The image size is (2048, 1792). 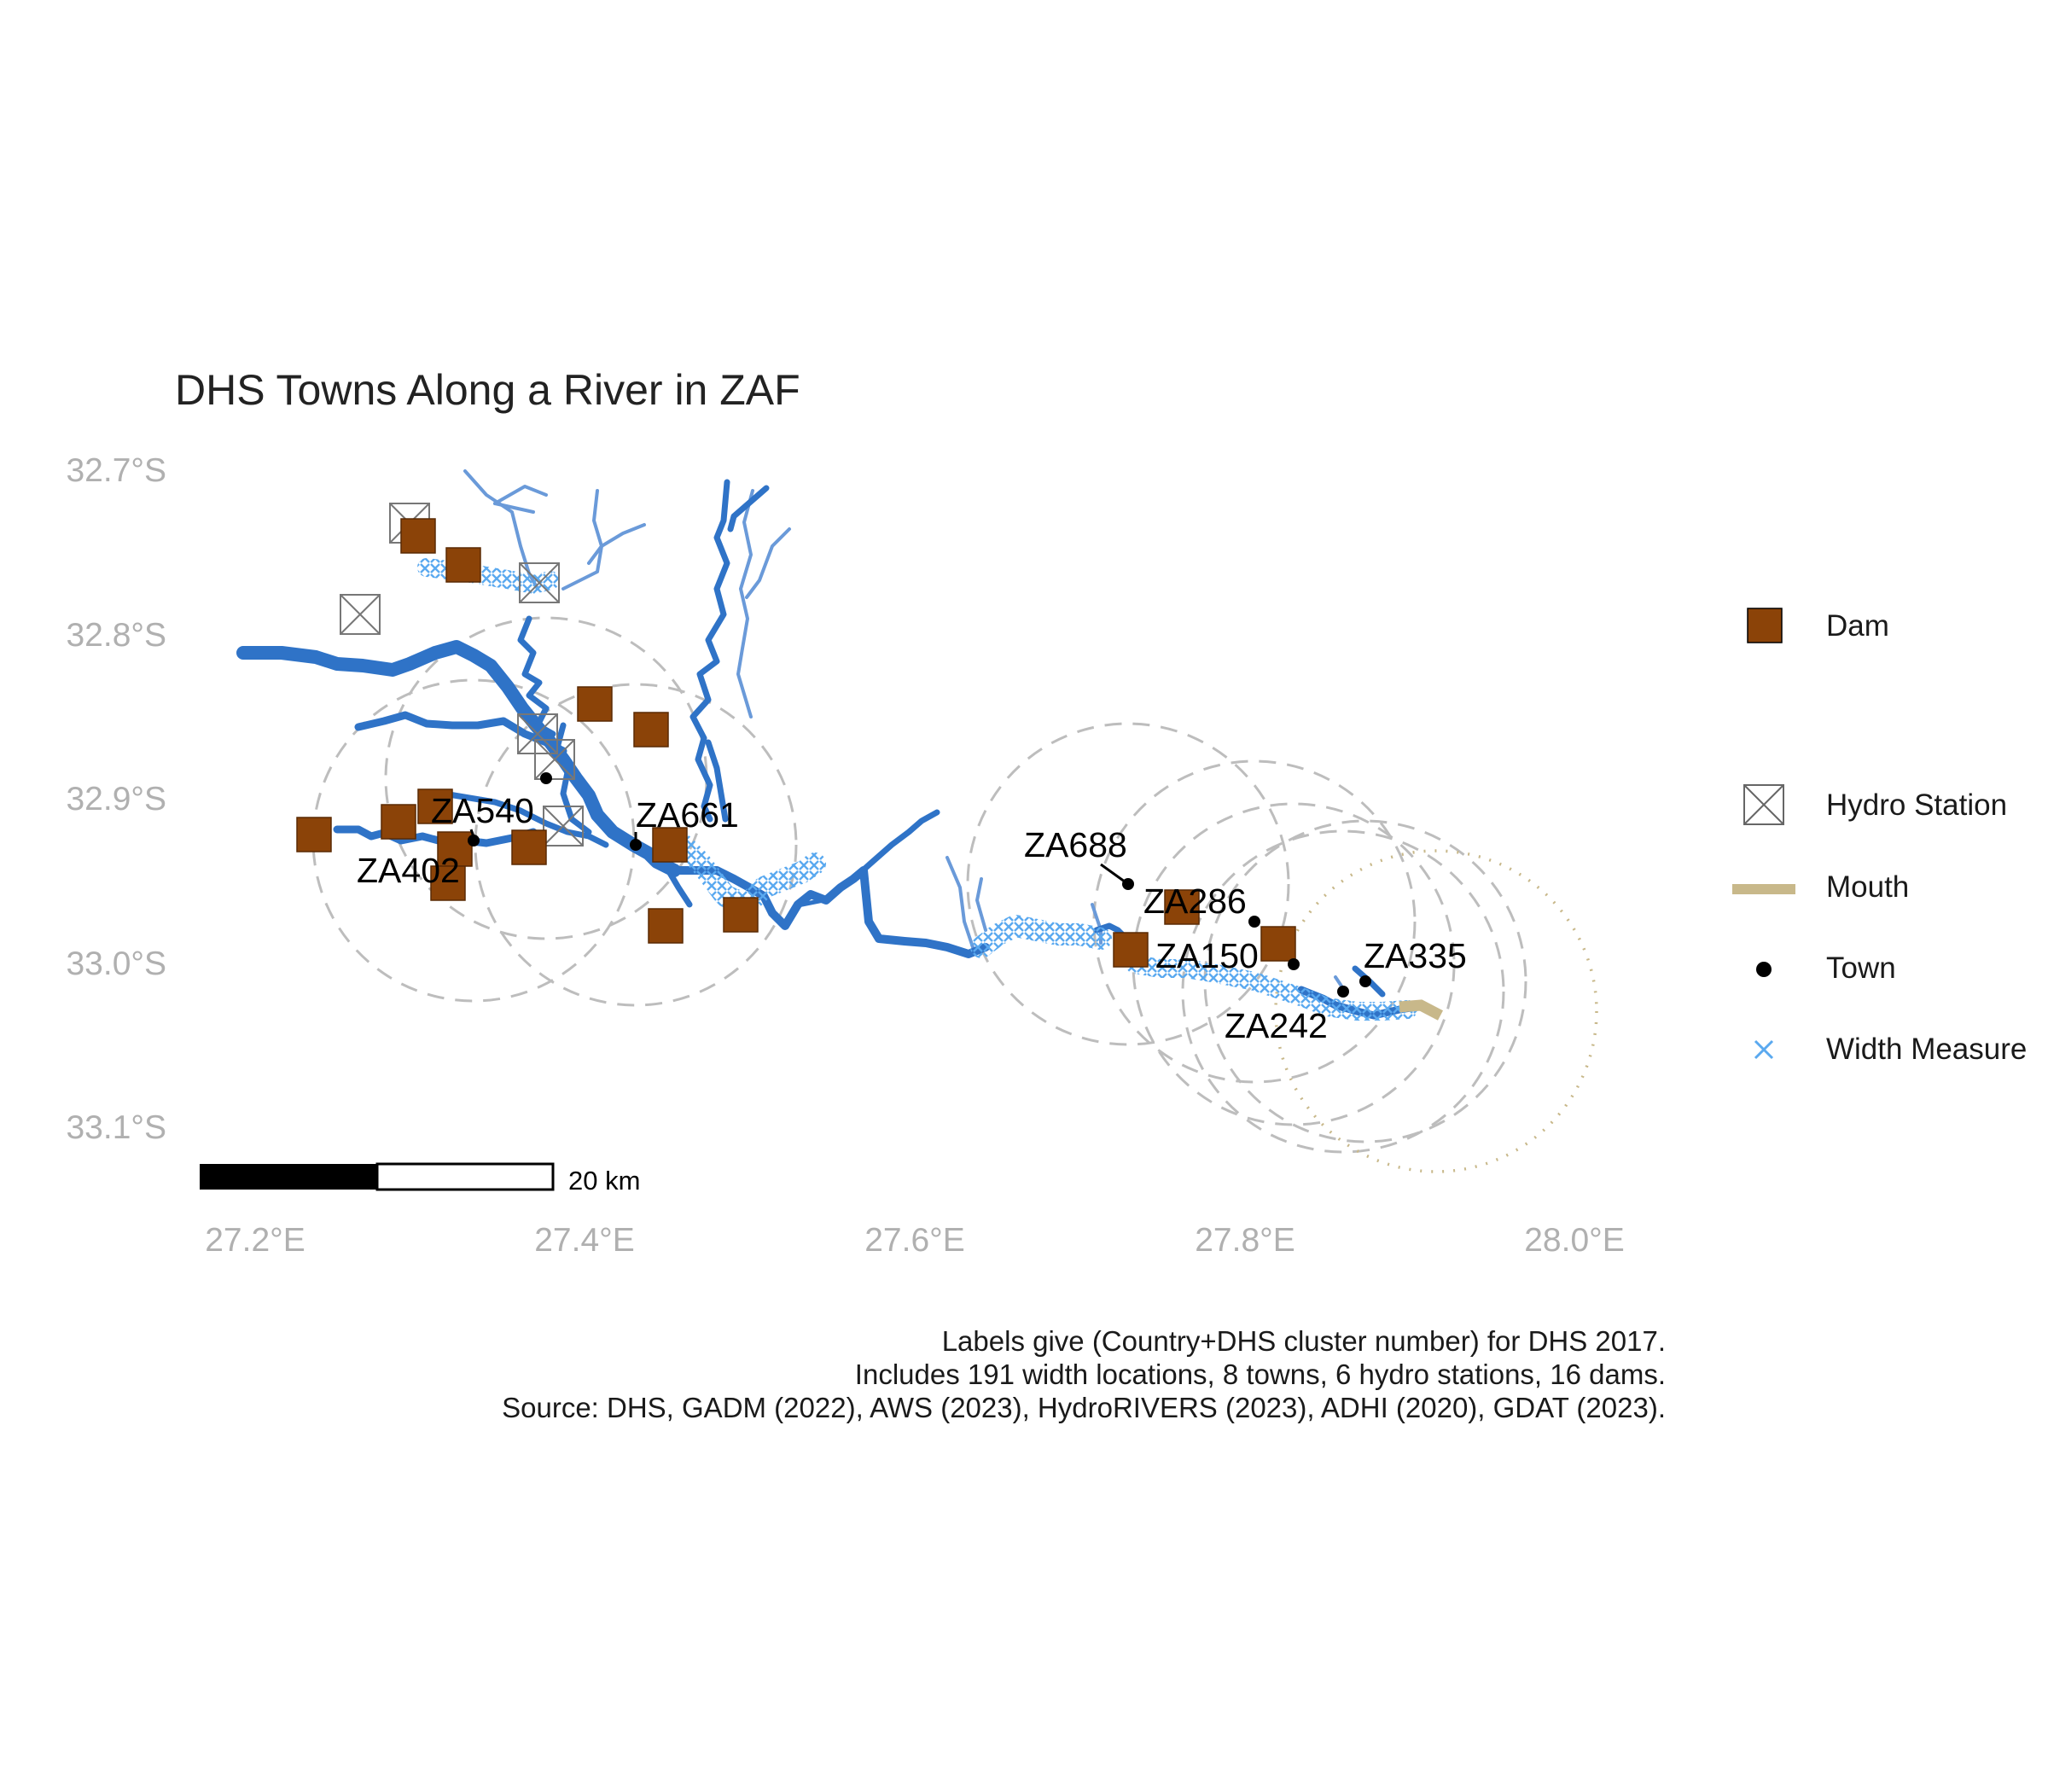 I want to click on town-label-za688: ZA688, so click(x=1075, y=844).